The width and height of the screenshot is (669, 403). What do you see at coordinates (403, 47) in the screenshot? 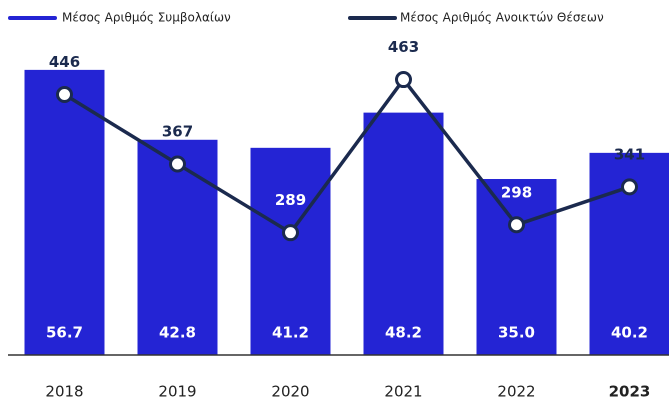
I see `line-value-label: 463` at bounding box center [403, 47].